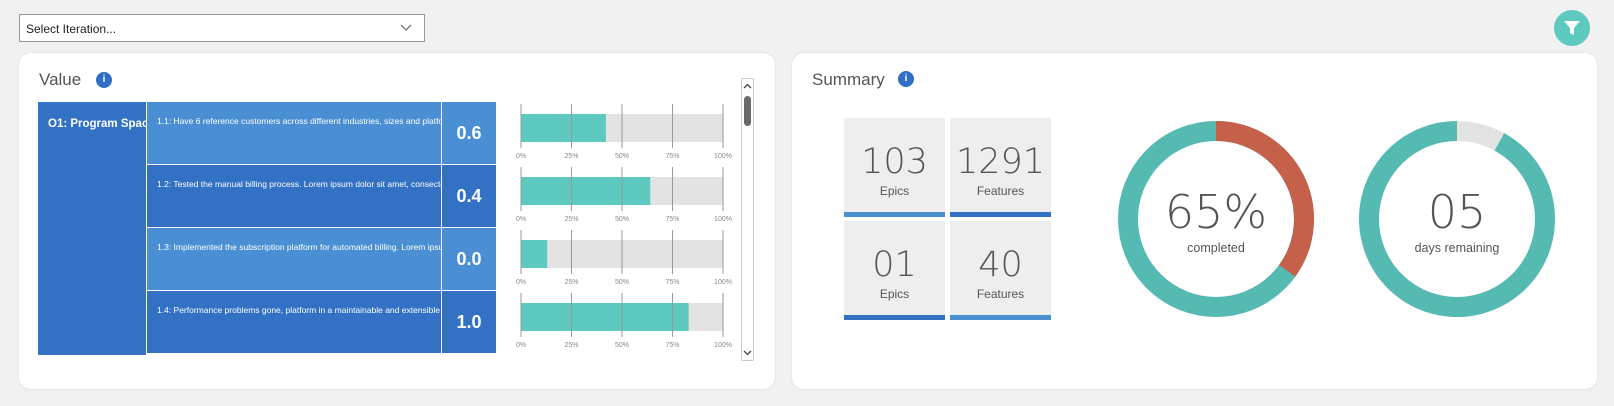 Image resolution: width=1614 pixels, height=406 pixels. Describe the element at coordinates (906, 79) in the screenshot. I see `summary-info-icon: i` at that location.